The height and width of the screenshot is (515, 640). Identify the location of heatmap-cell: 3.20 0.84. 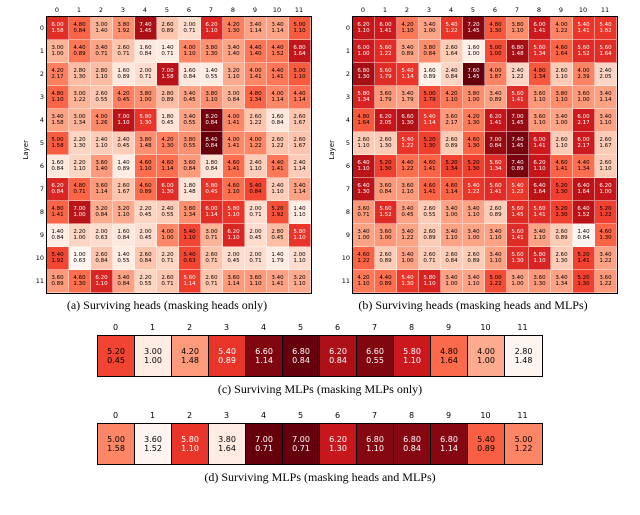
(102, 212).